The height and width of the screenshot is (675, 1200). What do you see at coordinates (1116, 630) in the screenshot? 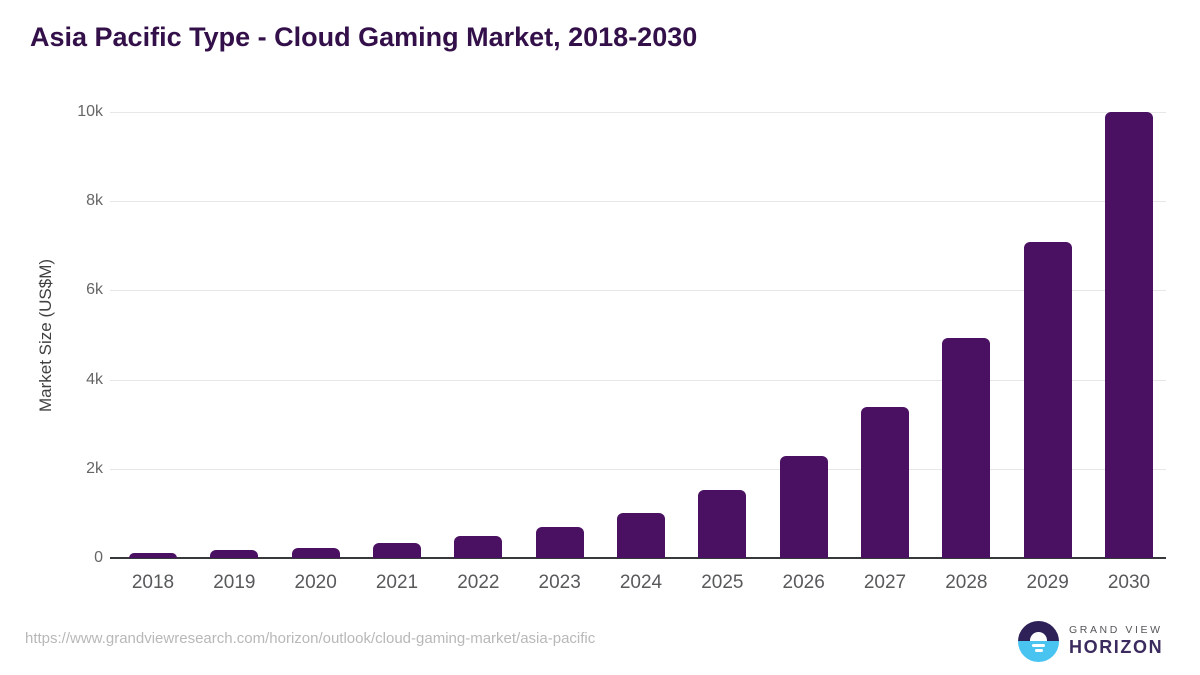
I see `logo-grand-view-text: GRAND VIEW` at bounding box center [1116, 630].